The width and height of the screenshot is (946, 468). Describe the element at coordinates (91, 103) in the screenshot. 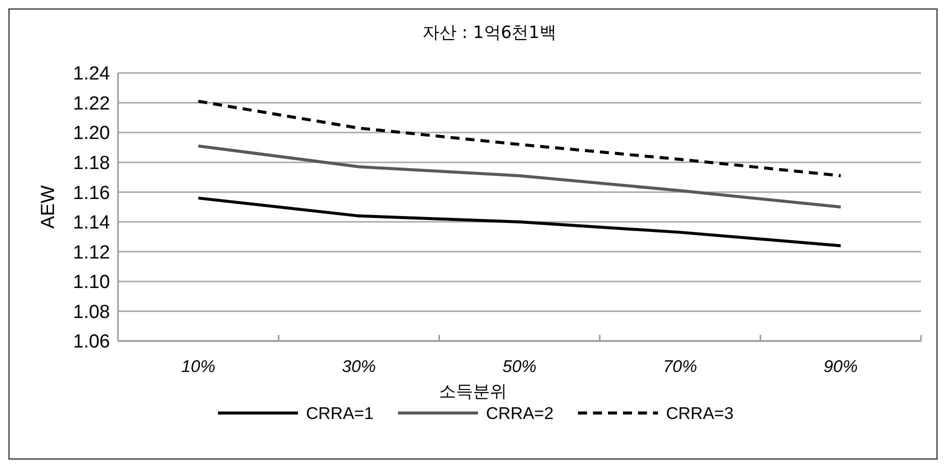

I see `y-tick-label: 1.22` at that location.